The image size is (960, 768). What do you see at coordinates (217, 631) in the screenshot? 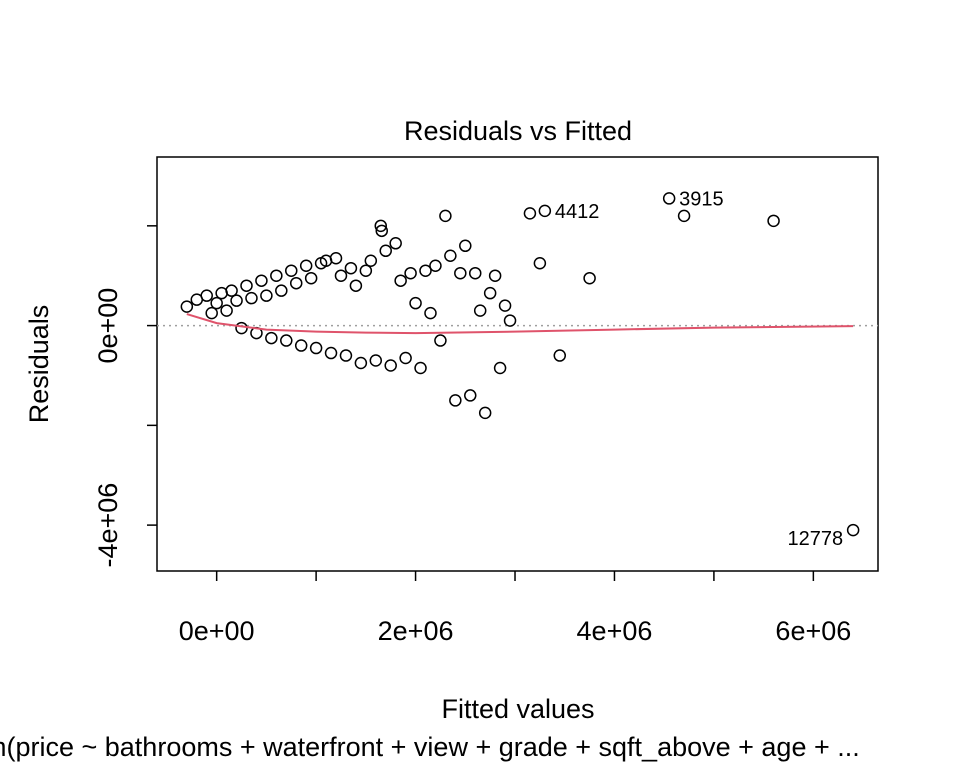
I see `x-tick-label-0: 0e+00` at bounding box center [217, 631].